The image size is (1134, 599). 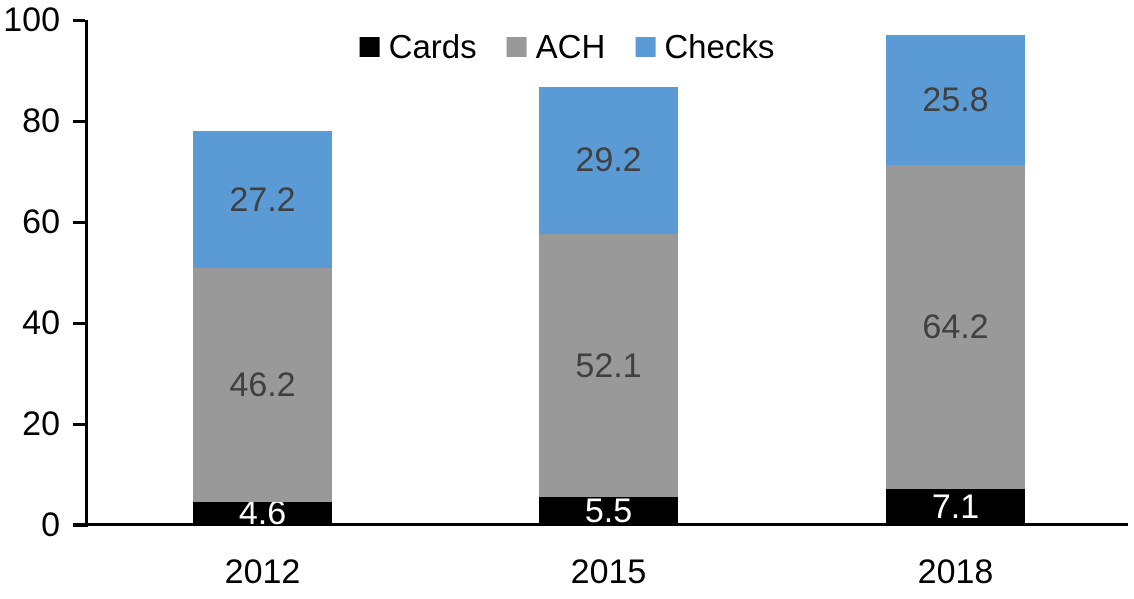 I want to click on x-axis-label-2012: 2012, so click(x=262, y=572).